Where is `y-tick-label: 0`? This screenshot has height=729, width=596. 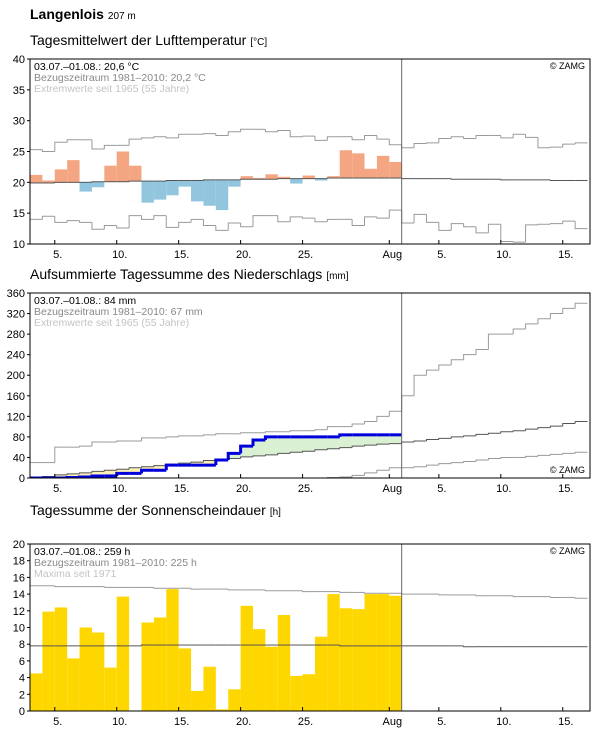 y-tick-label: 0 is located at coordinates (22, 712).